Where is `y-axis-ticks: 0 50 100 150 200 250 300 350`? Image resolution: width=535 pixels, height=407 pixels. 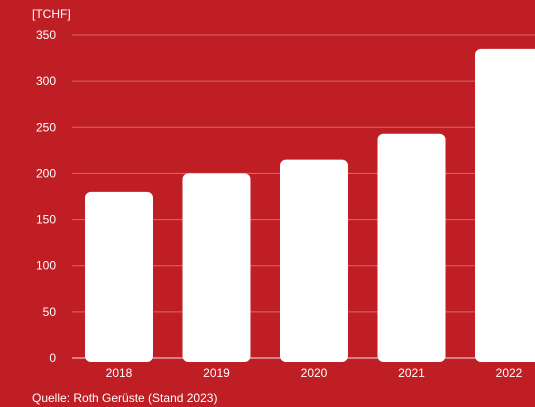
y-axis-ticks: 0 50 100 150 200 250 300 350 is located at coordinates (46, 196).